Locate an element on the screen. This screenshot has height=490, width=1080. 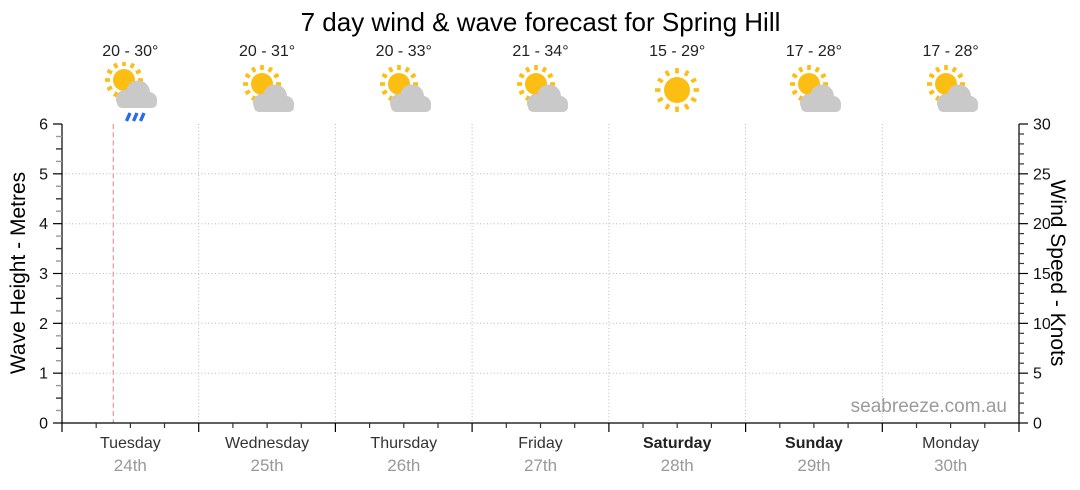
date-label: 27th is located at coordinates (540, 465).